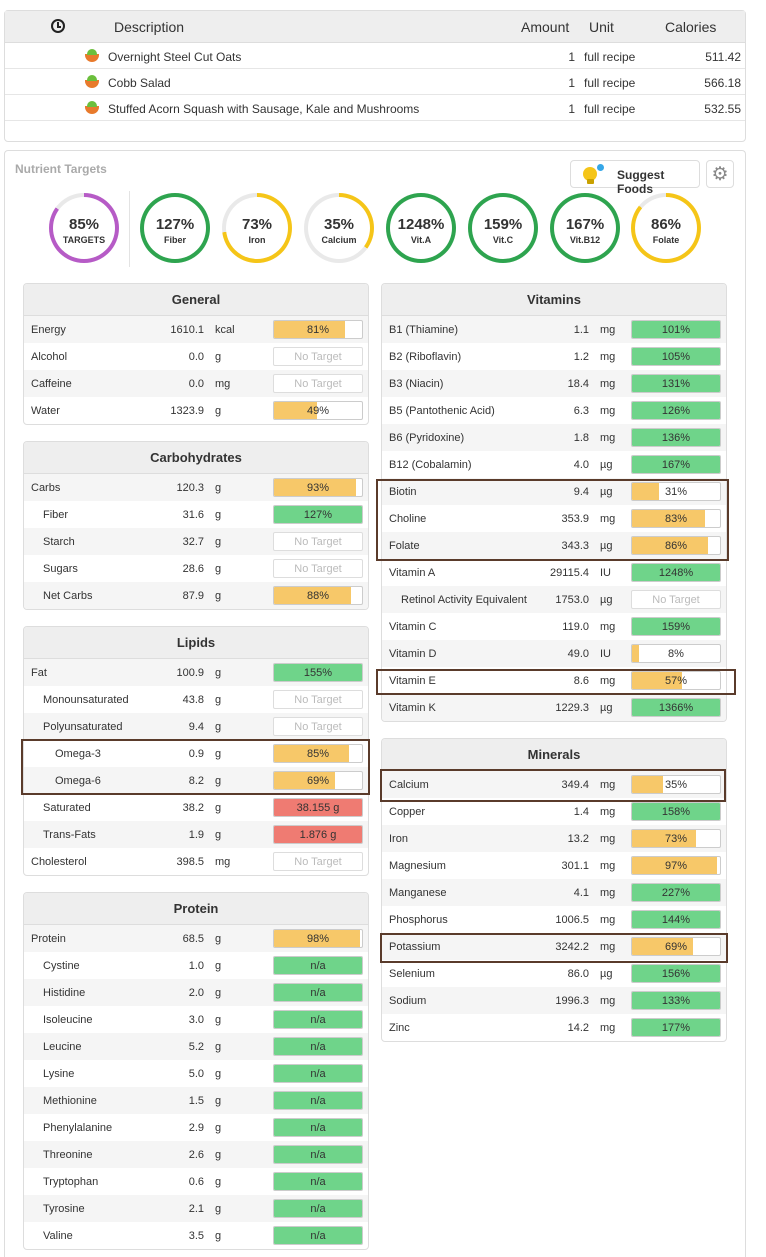 The height and width of the screenshot is (1257, 766). Describe the element at coordinates (318, 938) in the screenshot. I see `nutrient-progress-bar: 98%` at that location.